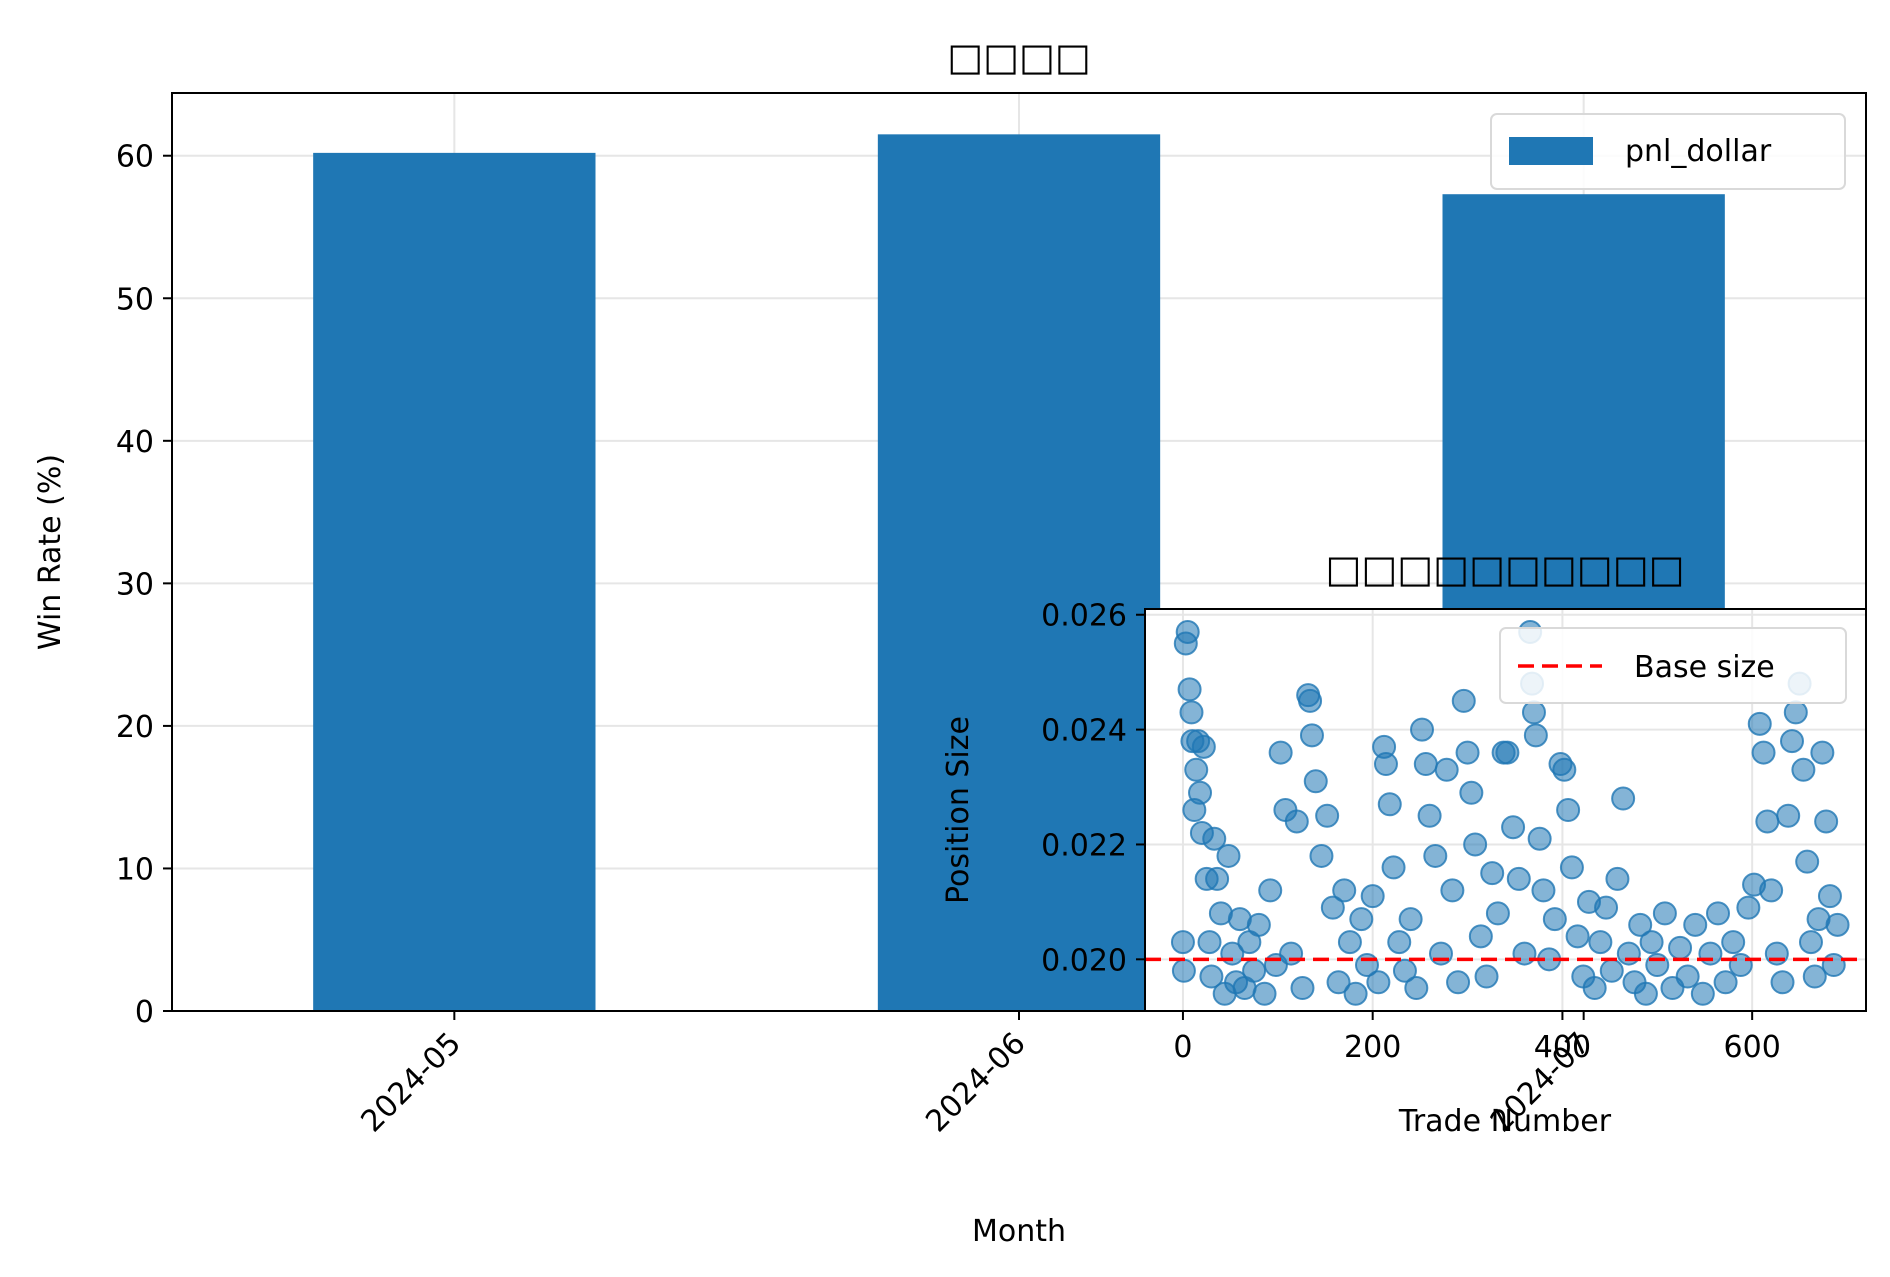 The image size is (1890, 1277). I want to click on inset-y-tick-label: 0.026, so click(1084, 616).